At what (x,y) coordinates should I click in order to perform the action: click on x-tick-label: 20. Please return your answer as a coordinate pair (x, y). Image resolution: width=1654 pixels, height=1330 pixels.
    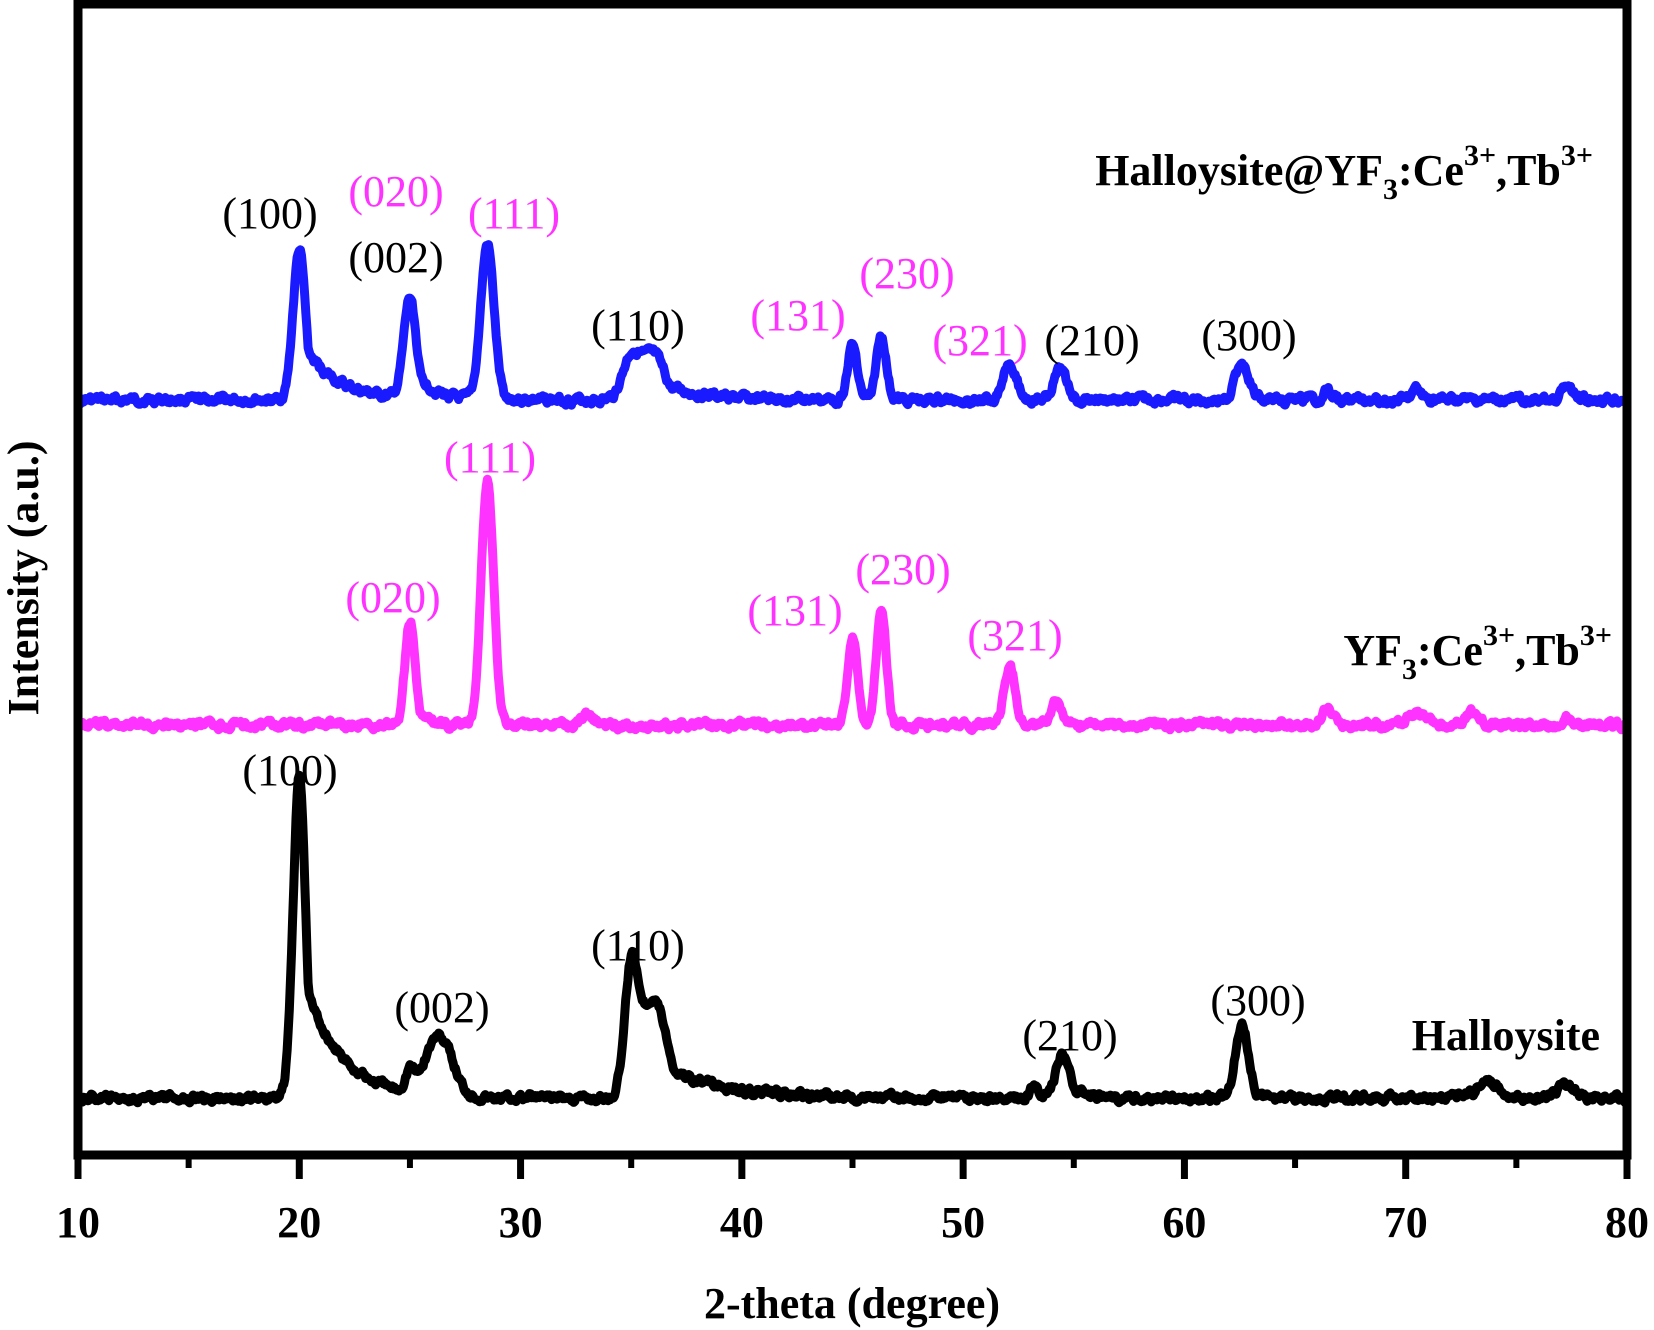
    Looking at the image, I should click on (299, 1222).